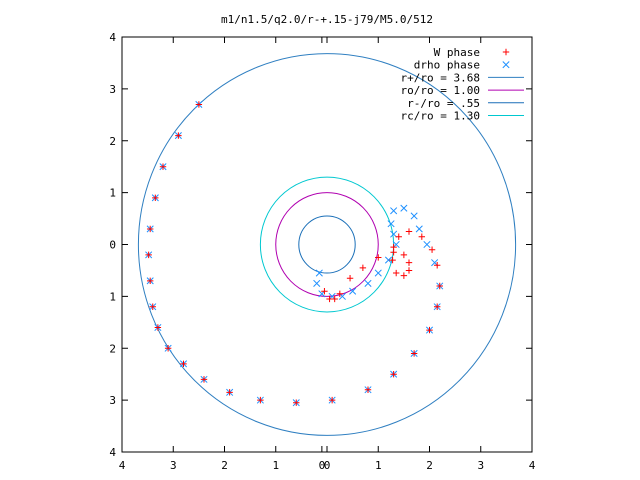 This screenshot has height=480, width=640. I want to click on legend-label: W phase, so click(457, 52).